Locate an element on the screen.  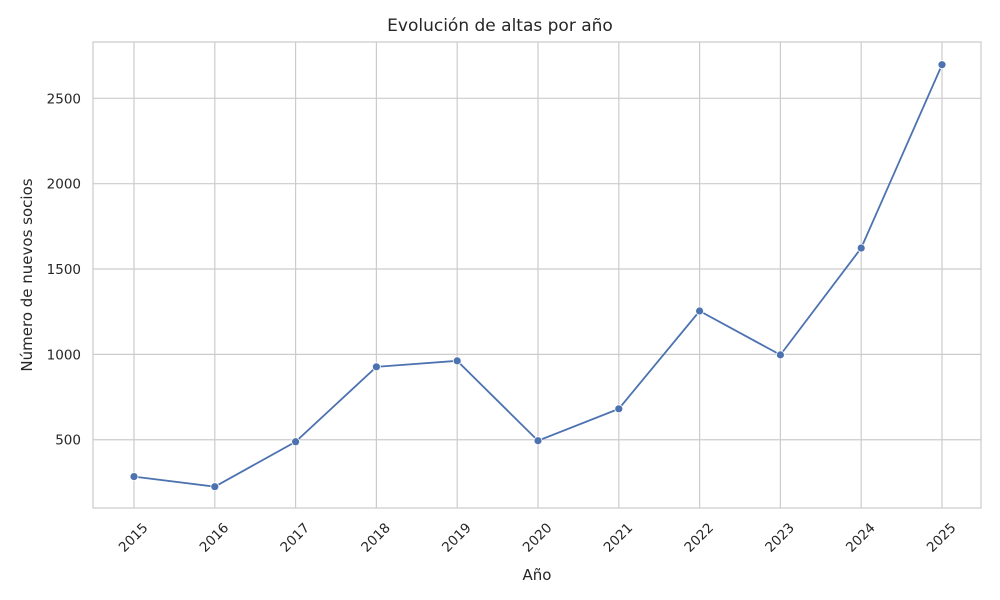
x-tick-label: 2015 is located at coordinates (134, 538).